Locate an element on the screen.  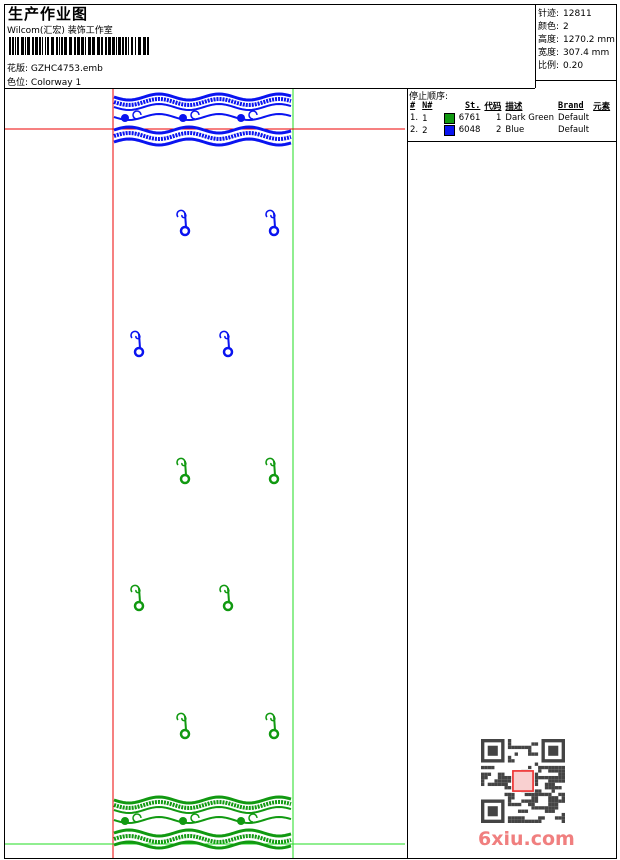
table-row: 2. 2 6048 2 Blue Default is located at coordinates (500, 130).